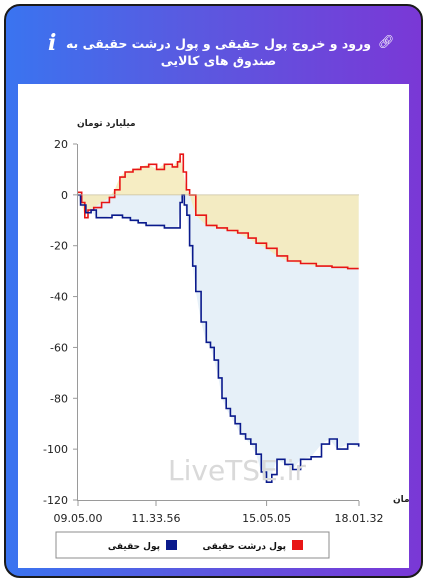 This screenshot has height=582, width=427. Describe the element at coordinates (59, 246) in the screenshot. I see `y-tick-label: -20` at that location.